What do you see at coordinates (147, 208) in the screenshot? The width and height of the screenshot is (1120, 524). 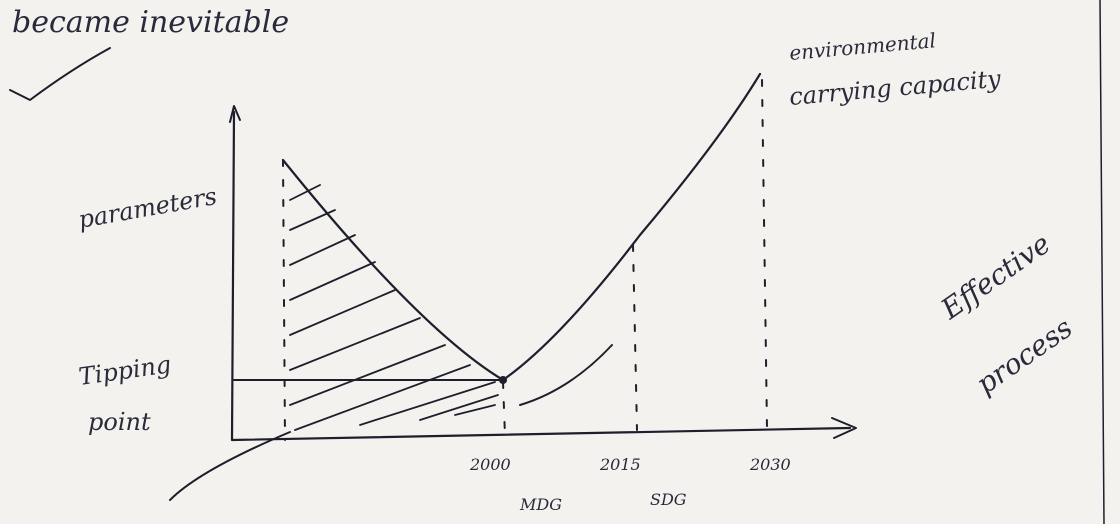 I see `y-axis-label: parameters` at bounding box center [147, 208].